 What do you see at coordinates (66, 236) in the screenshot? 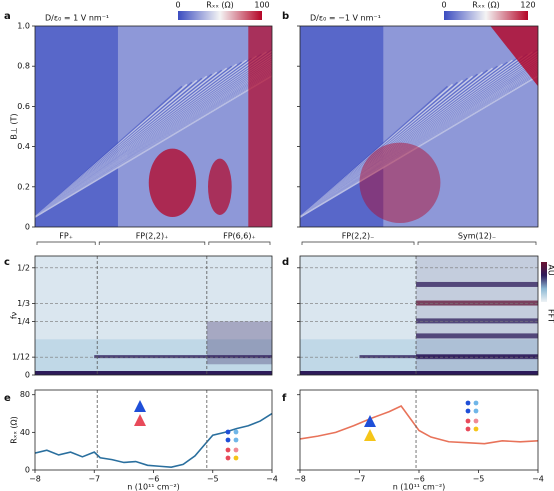
I see `region-label: FP₊` at bounding box center [66, 236].